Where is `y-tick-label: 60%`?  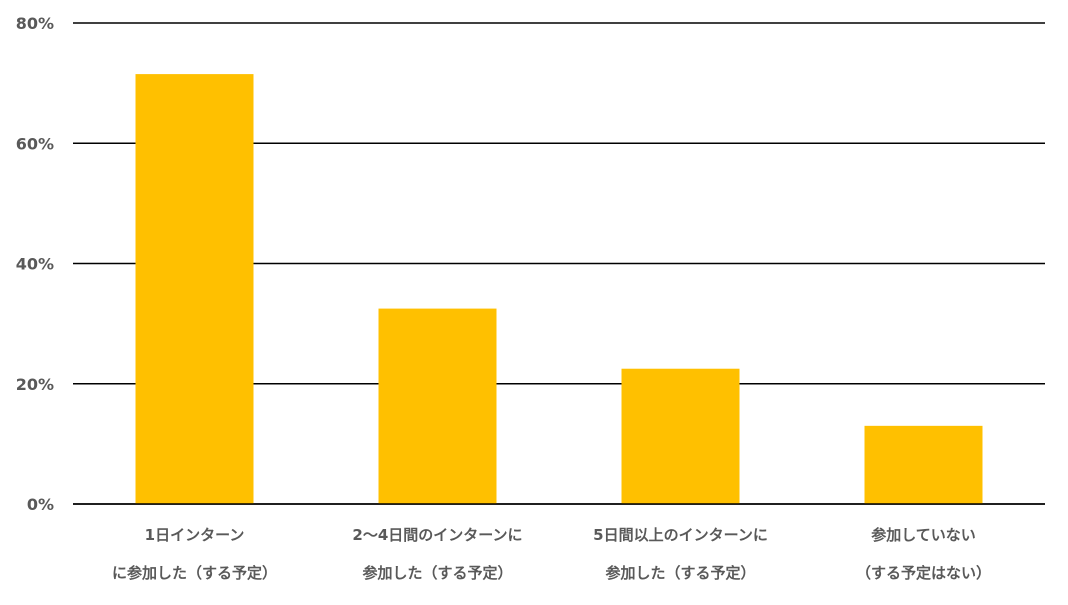 y-tick-label: 60% is located at coordinates (35, 143).